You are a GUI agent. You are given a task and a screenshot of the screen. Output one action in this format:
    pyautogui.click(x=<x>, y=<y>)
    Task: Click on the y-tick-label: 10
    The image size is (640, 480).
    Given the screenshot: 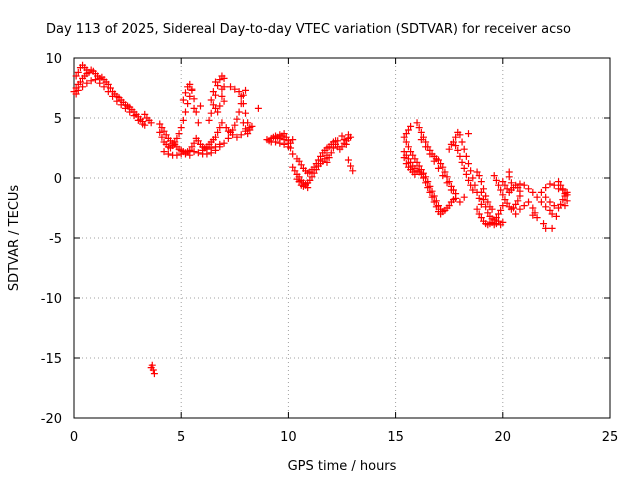 What is the action you would take?
    pyautogui.click(x=53, y=59)
    